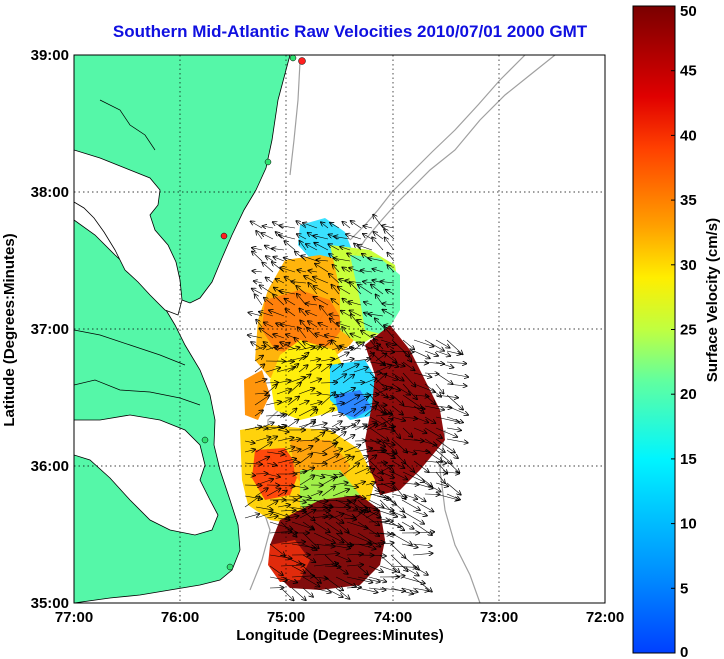 Image resolution: width=724 pixels, height=659 pixels. What do you see at coordinates (268, 162) in the screenshot?
I see `radar-station-marker` at bounding box center [268, 162].